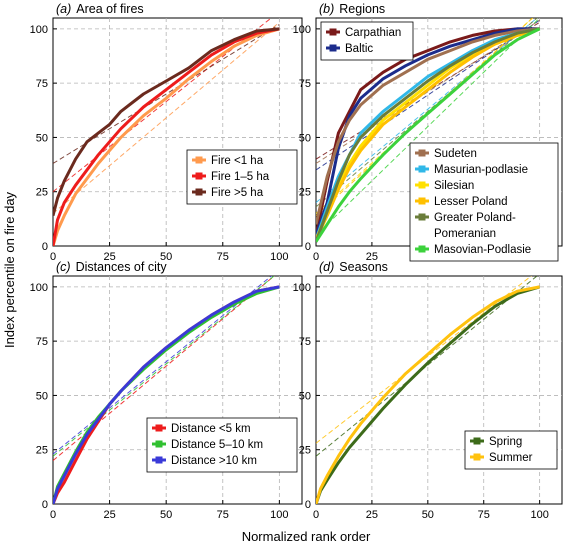 The image size is (565, 551). What do you see at coordinates (211, 429) in the screenshot?
I see `legend-label: Distance <5 km` at bounding box center [211, 429].